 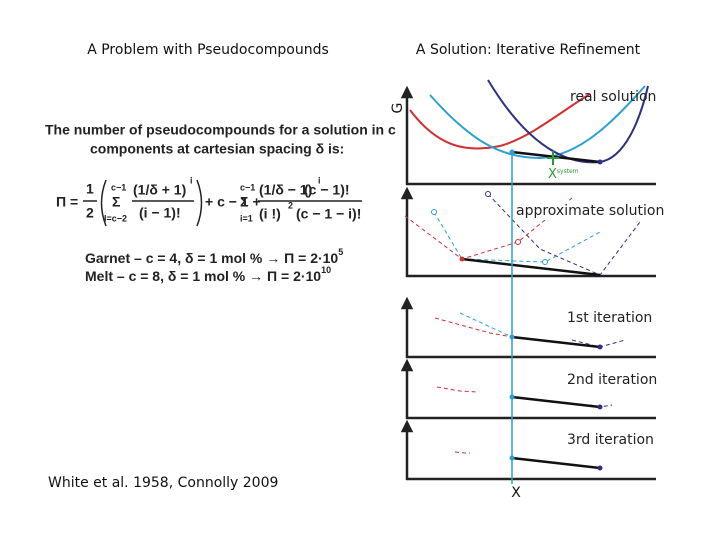 What do you see at coordinates (340, 252) in the screenshot?
I see `example-exponent: 5` at bounding box center [340, 252].